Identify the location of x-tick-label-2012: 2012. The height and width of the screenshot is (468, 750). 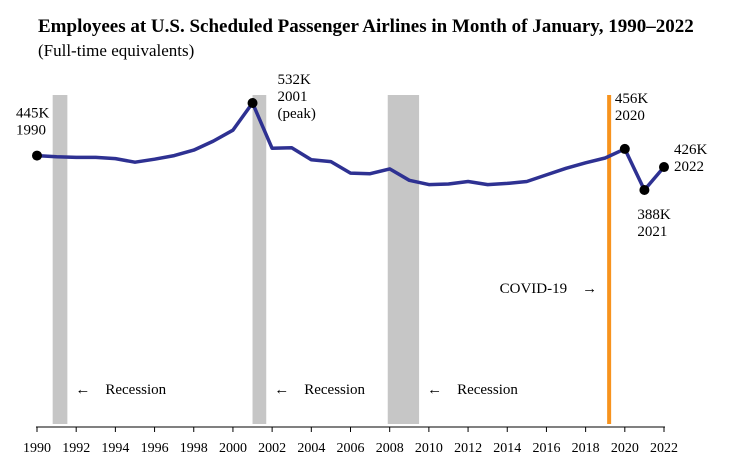
(468, 448).